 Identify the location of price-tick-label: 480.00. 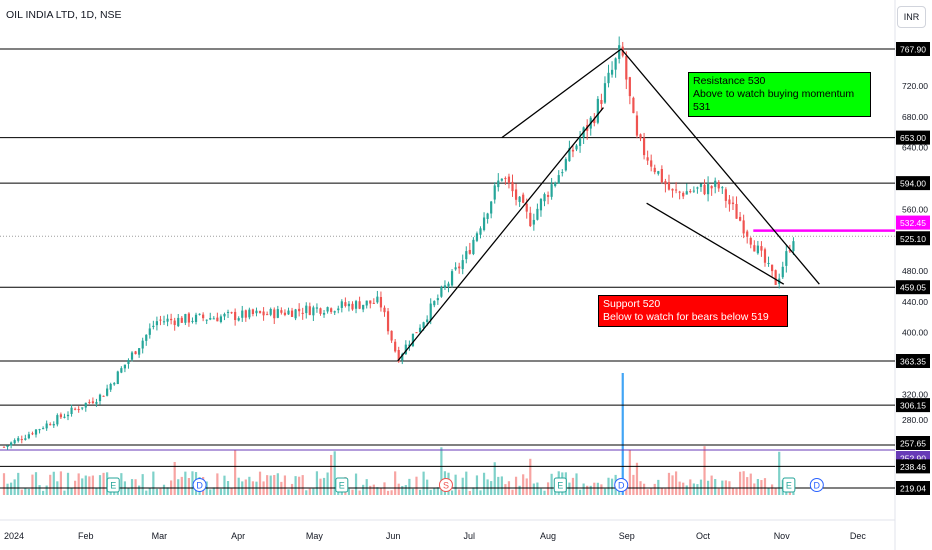
(915, 271).